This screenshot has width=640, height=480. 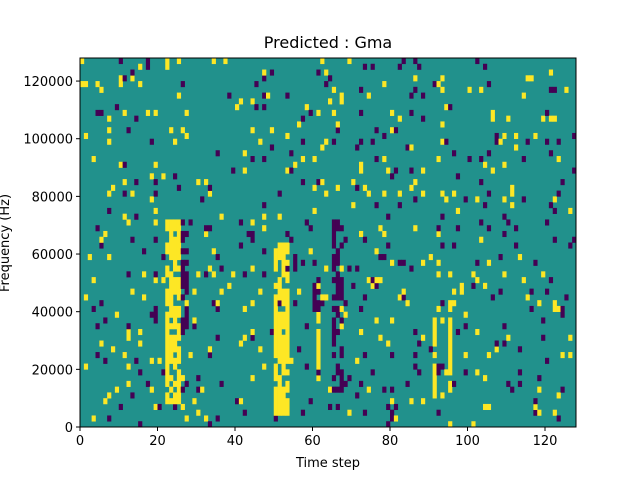 What do you see at coordinates (52, 197) in the screenshot?
I see `y-tick-label: 80000` at bounding box center [52, 197].